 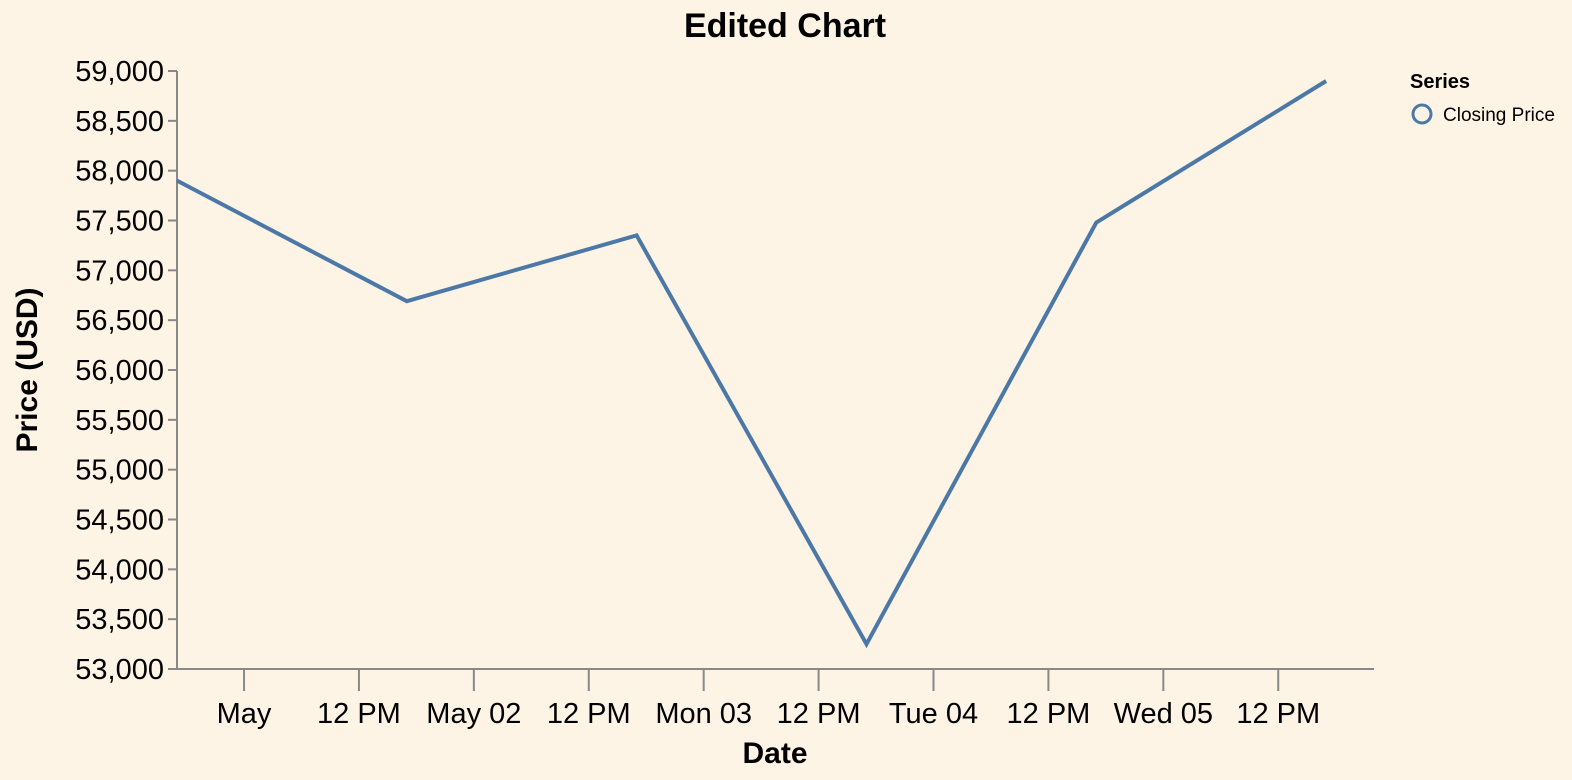 What do you see at coordinates (703, 714) in the screenshot?
I see `x-tick-label: Mon 03` at bounding box center [703, 714].